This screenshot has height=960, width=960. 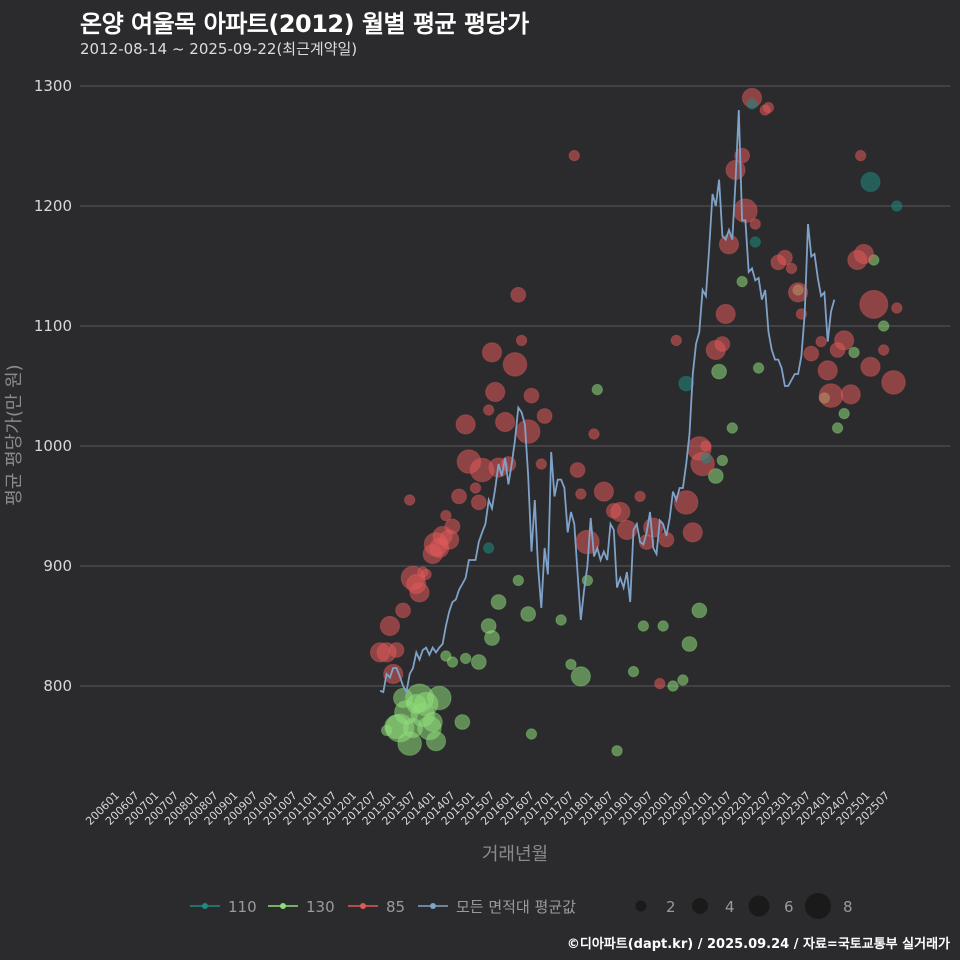 What do you see at coordinates (219, 49) in the screenshot?
I see `chart-subtitle: 2012-08-14 ~ 2025-09-22(최근계약일)` at bounding box center [219, 49].